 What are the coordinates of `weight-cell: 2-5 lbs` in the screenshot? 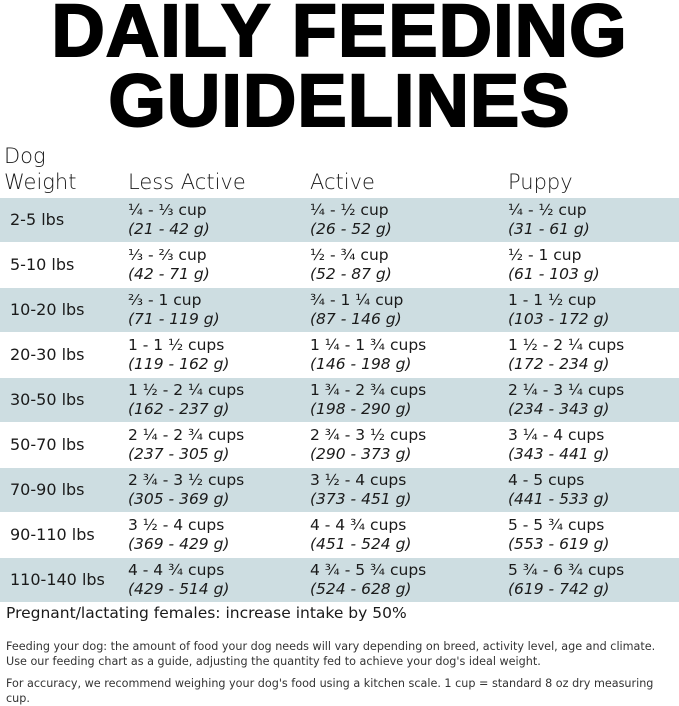 It's located at (37, 219).